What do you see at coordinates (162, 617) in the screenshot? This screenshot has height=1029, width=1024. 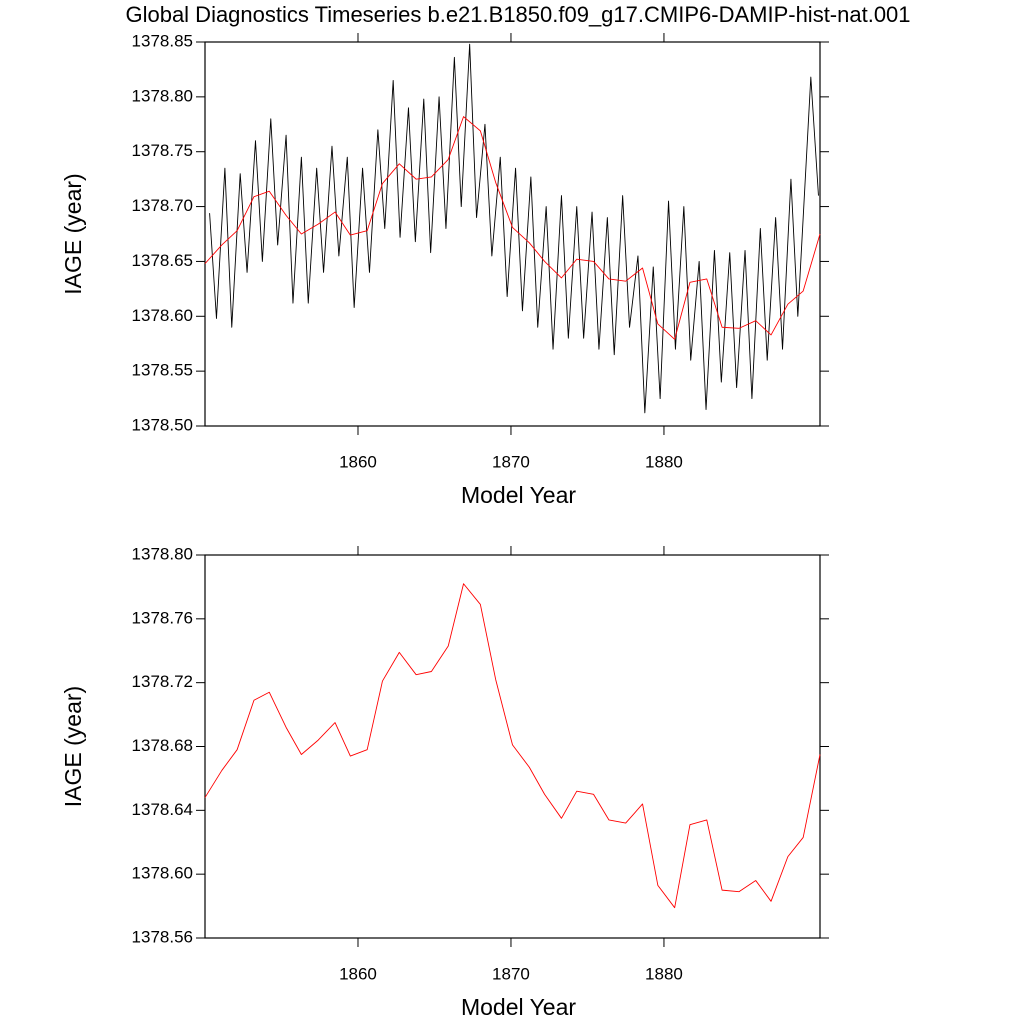 I see `y-tick-label: 1378.76` at bounding box center [162, 617].